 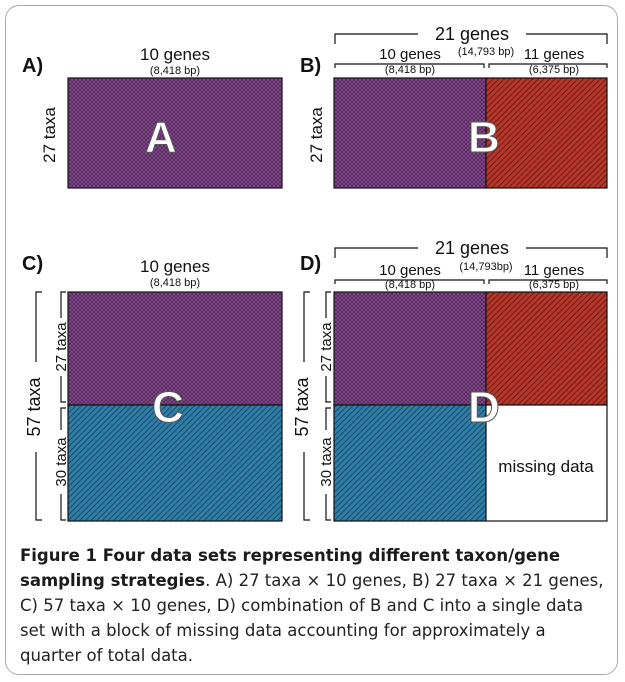 What do you see at coordinates (310, 66) in the screenshot?
I see `panel-b-letter: B)` at bounding box center [310, 66].